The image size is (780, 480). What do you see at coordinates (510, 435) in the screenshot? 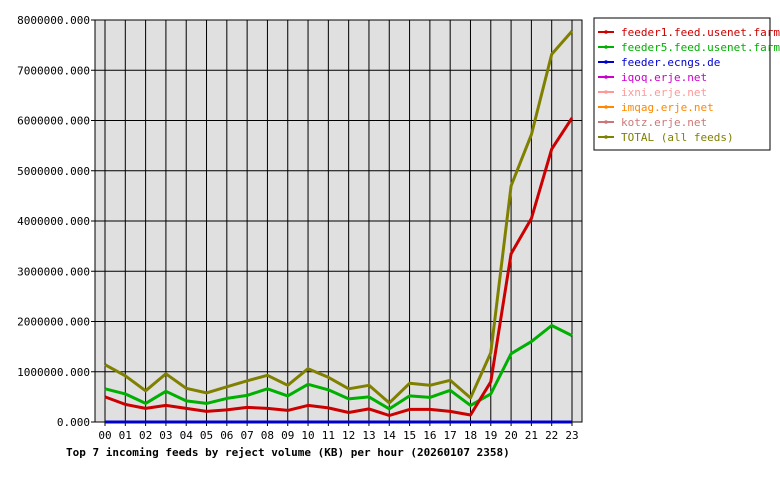
I see `x-tick-label: 20` at bounding box center [510, 435].